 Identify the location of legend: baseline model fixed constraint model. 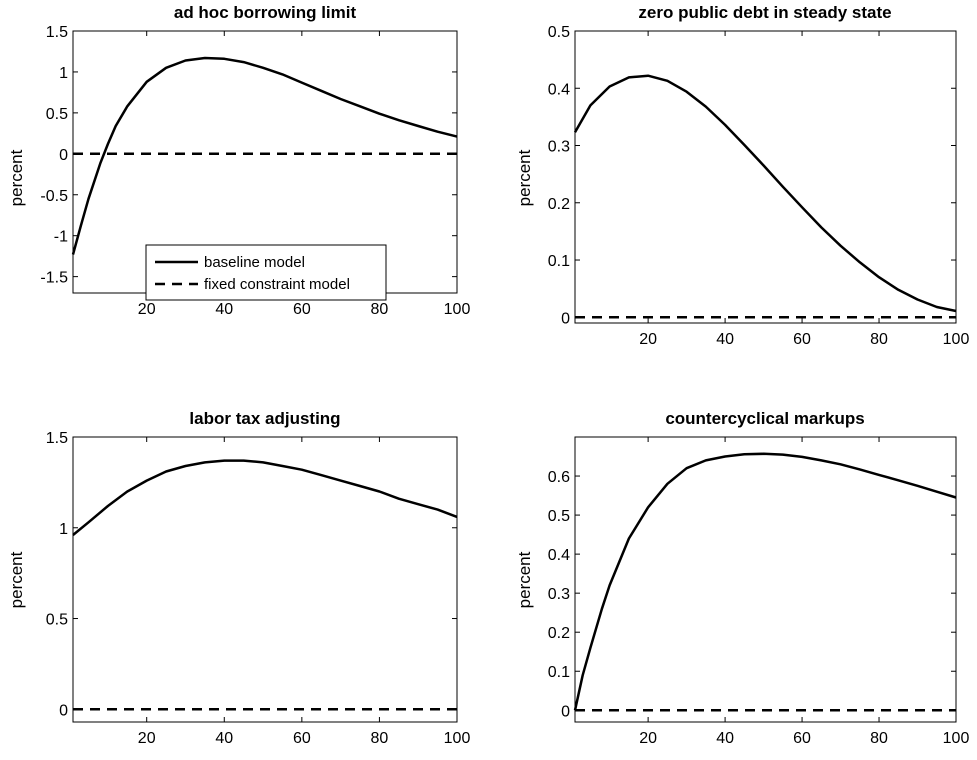
(266, 272).